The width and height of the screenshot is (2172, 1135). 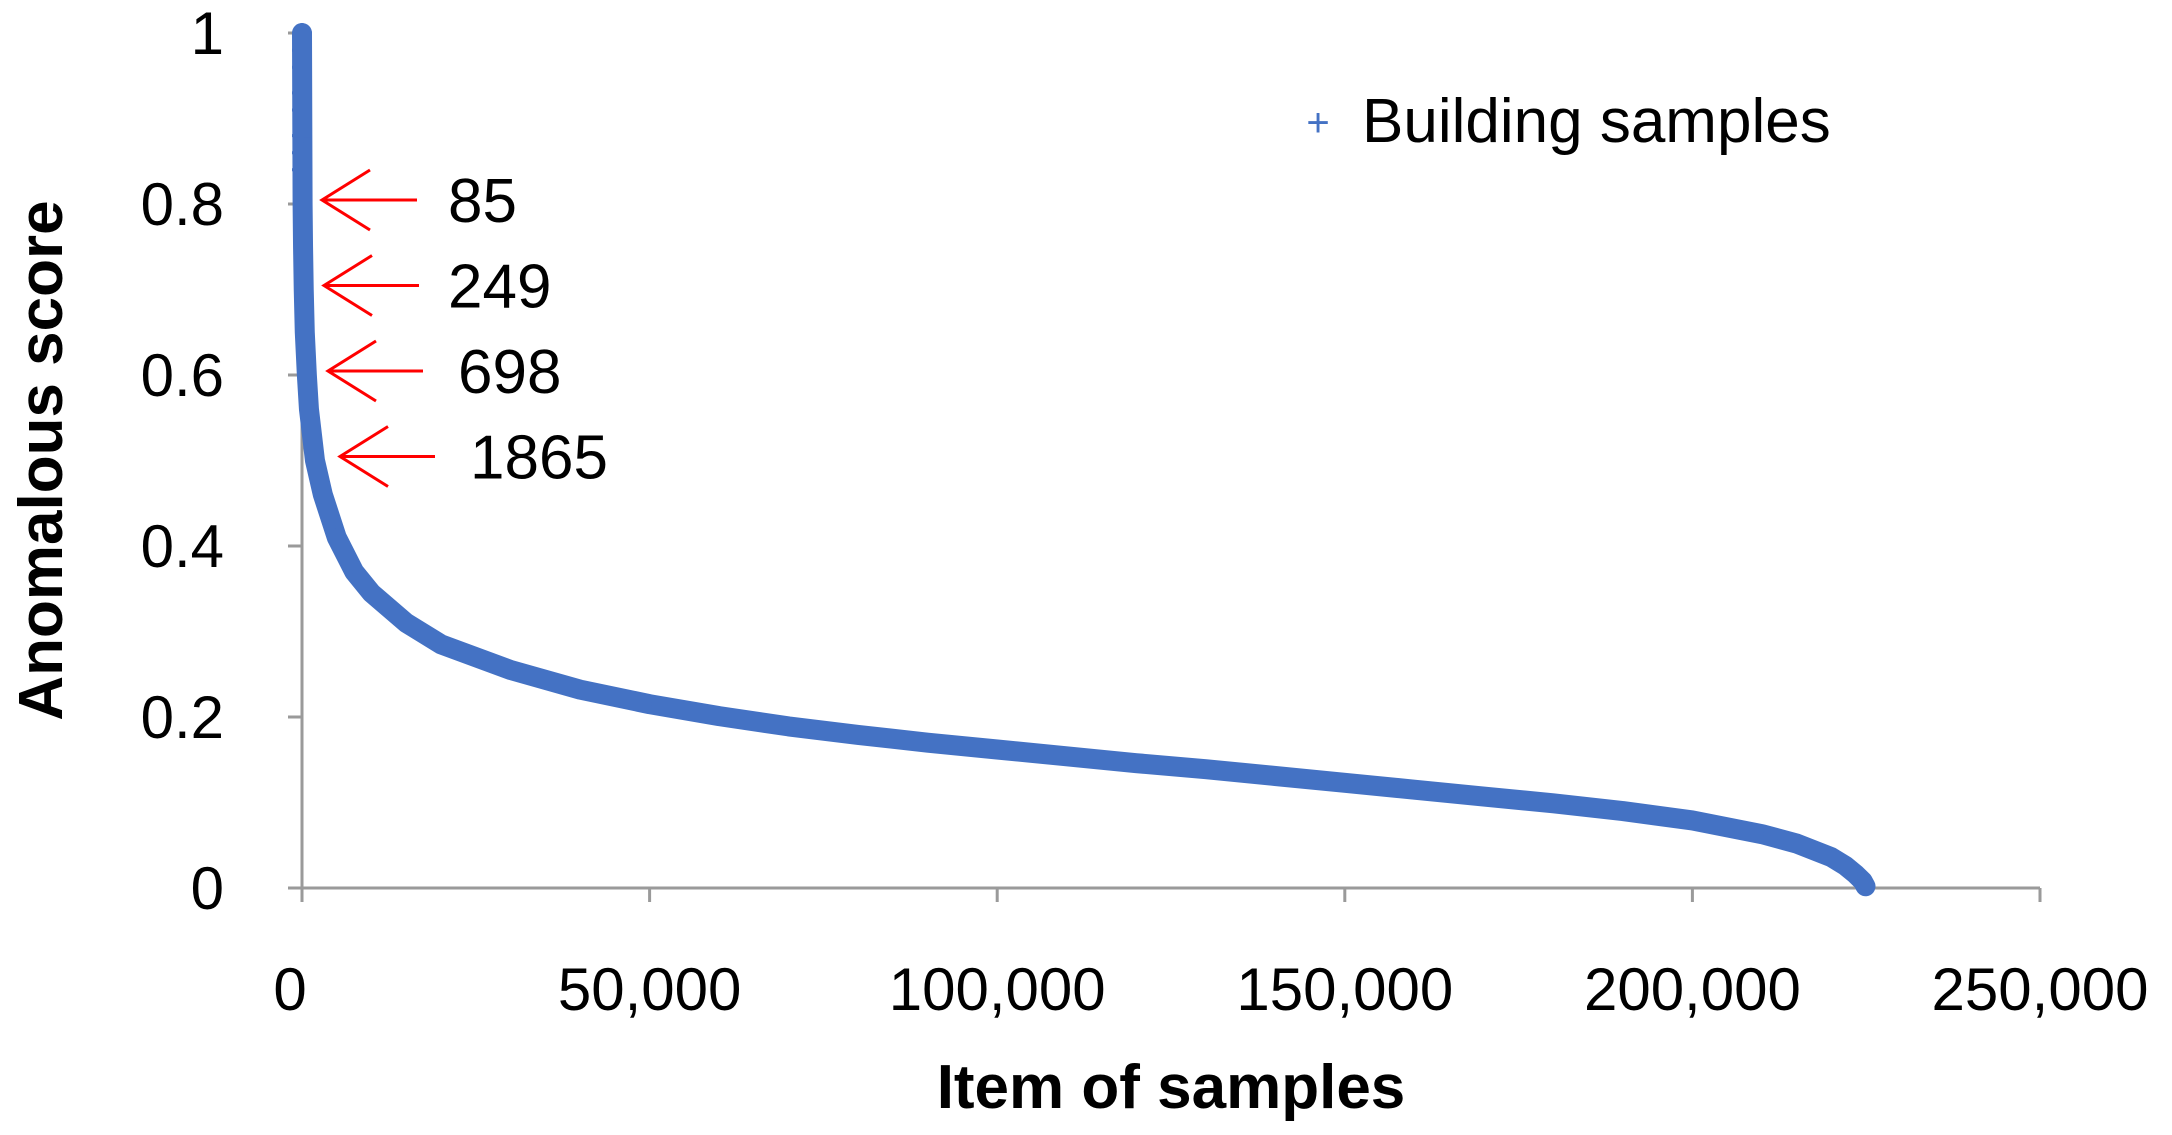 I want to click on x-tick-label: 0, so click(x=289, y=989).